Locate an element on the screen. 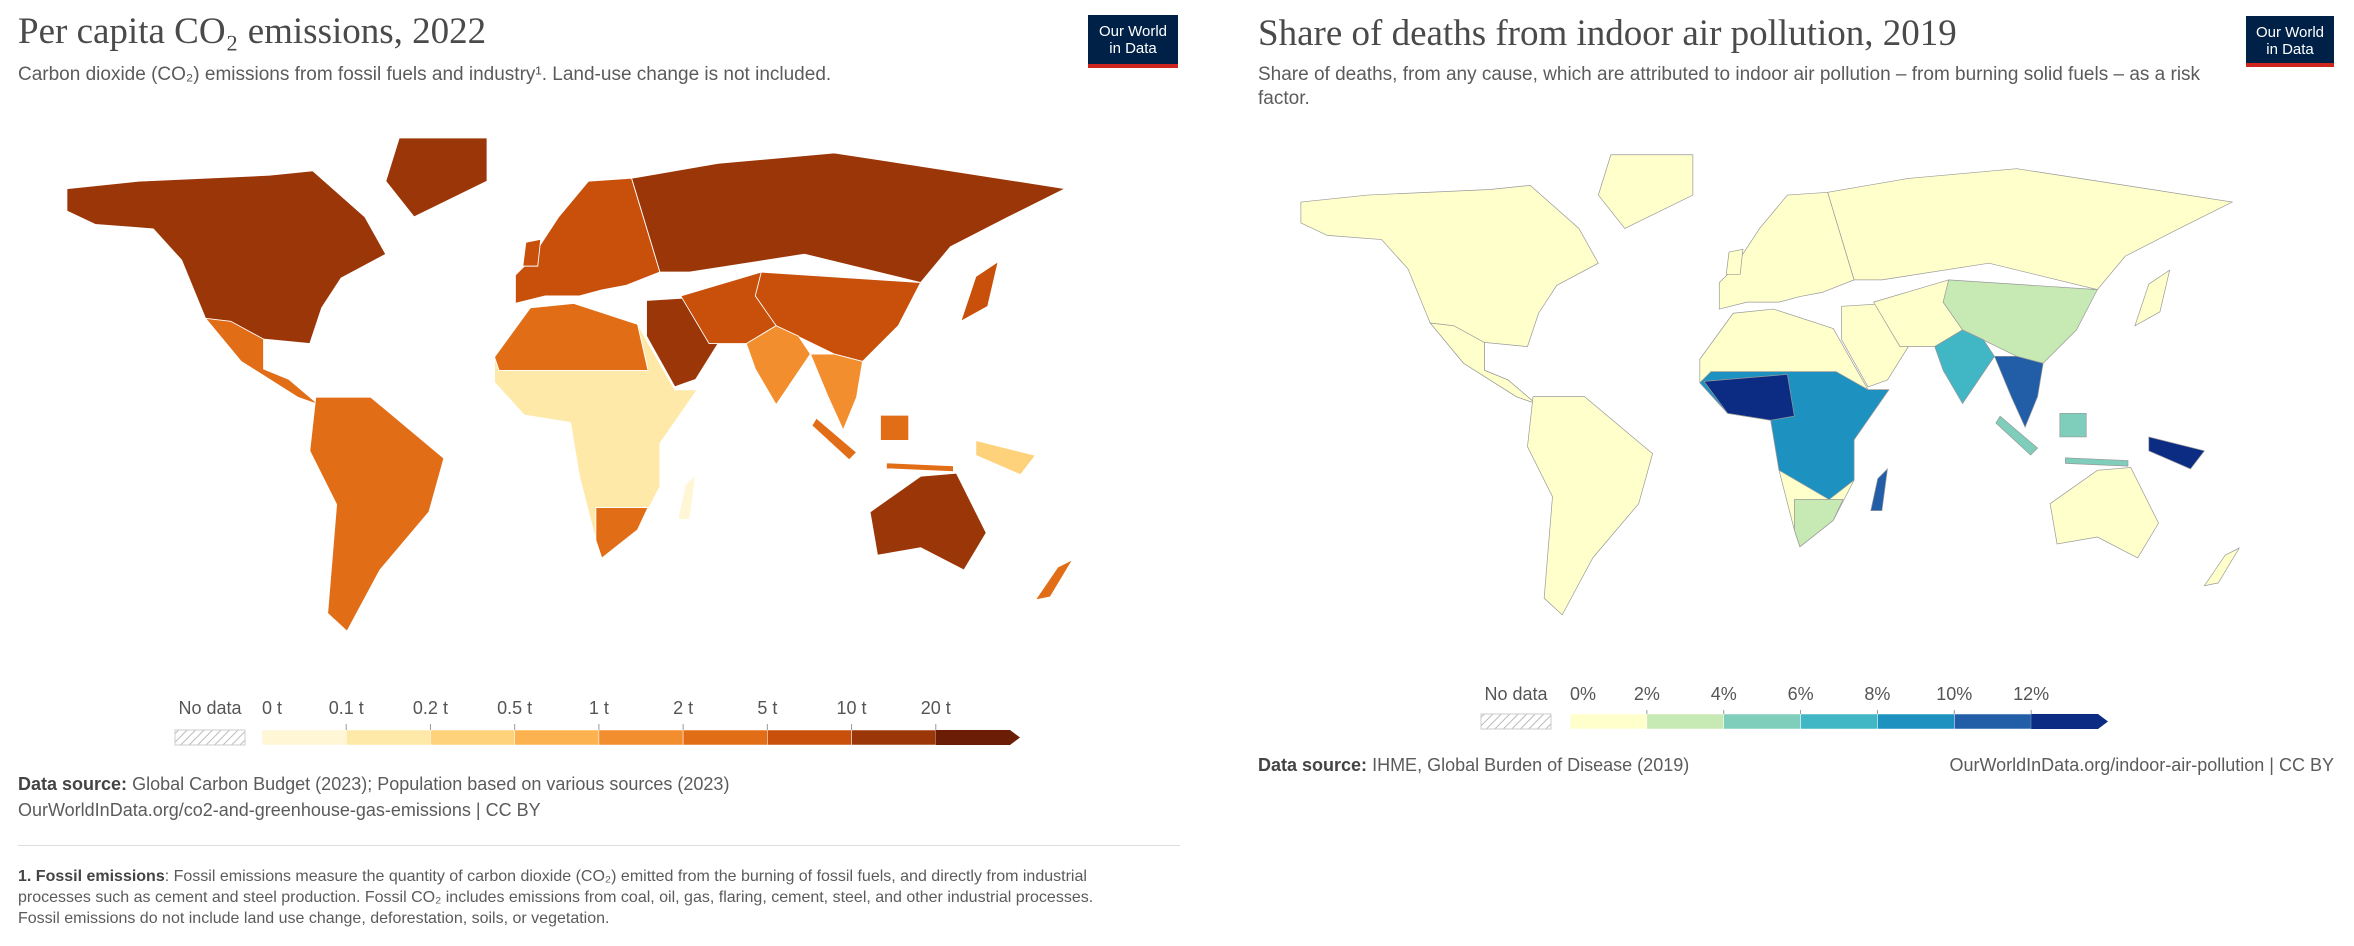 The width and height of the screenshot is (2354, 946). title: Per capita CO₂ emissions, 2022 is located at coordinates (252, 31).